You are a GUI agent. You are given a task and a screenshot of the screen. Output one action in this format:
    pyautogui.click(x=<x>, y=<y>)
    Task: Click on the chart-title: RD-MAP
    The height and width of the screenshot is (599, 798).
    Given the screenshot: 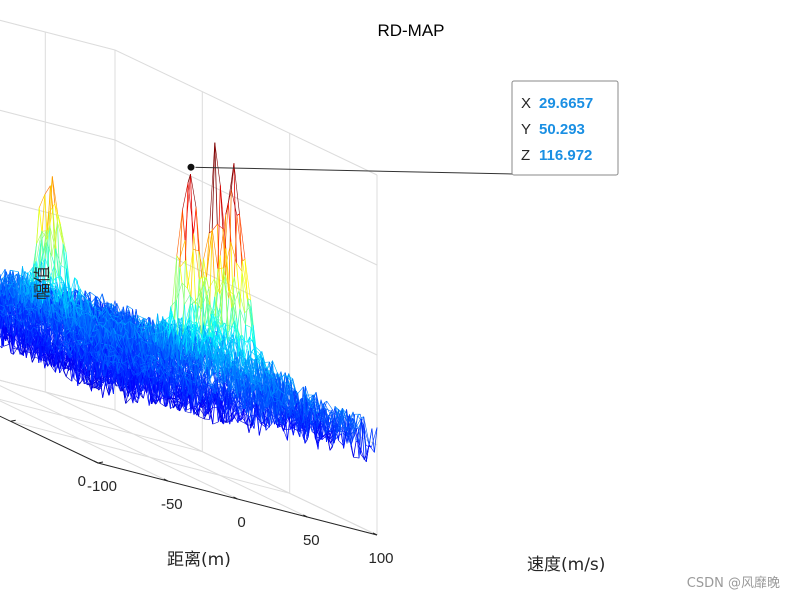 What is the action you would take?
    pyautogui.click(x=410, y=30)
    